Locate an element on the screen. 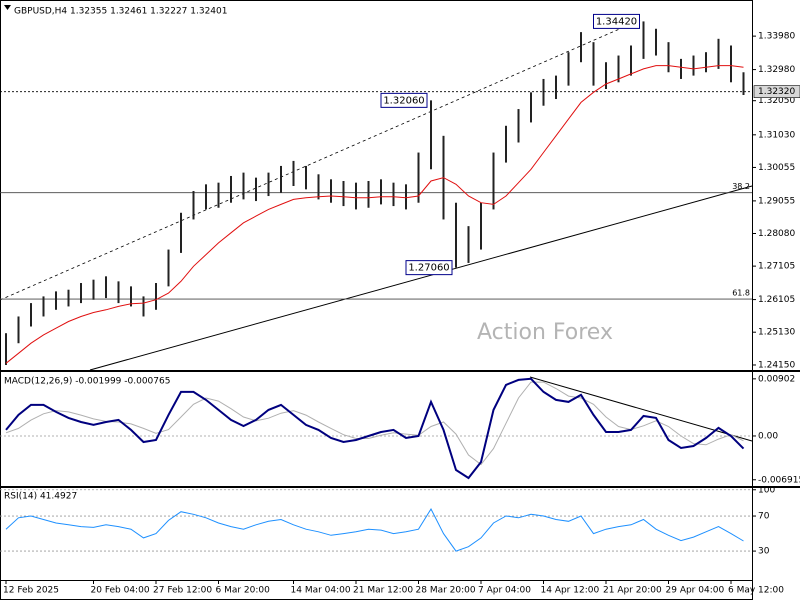  x-tick-label: 29 Apr 04:00 is located at coordinates (695, 591).